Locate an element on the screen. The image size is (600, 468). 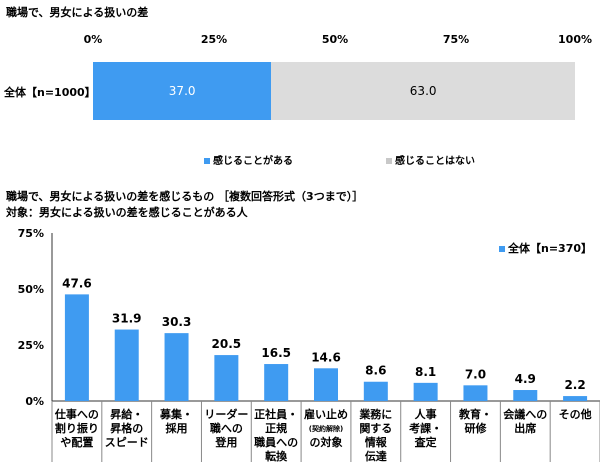
category-label: 雇い止め (契約解除) の対象 is located at coordinates (326, 429).